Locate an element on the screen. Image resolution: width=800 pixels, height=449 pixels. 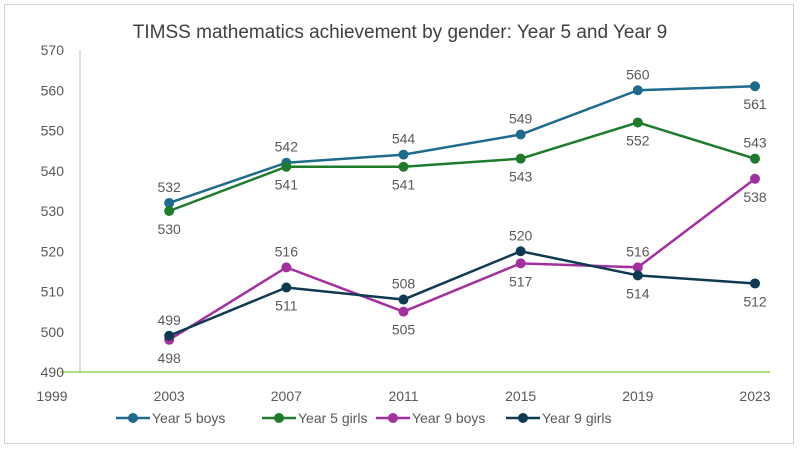
x-tick-label: 2011 is located at coordinates (403, 396).